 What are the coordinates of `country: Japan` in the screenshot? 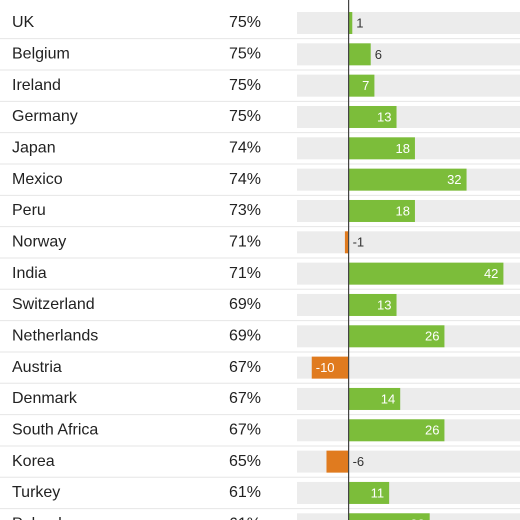 It's located at (34, 148).